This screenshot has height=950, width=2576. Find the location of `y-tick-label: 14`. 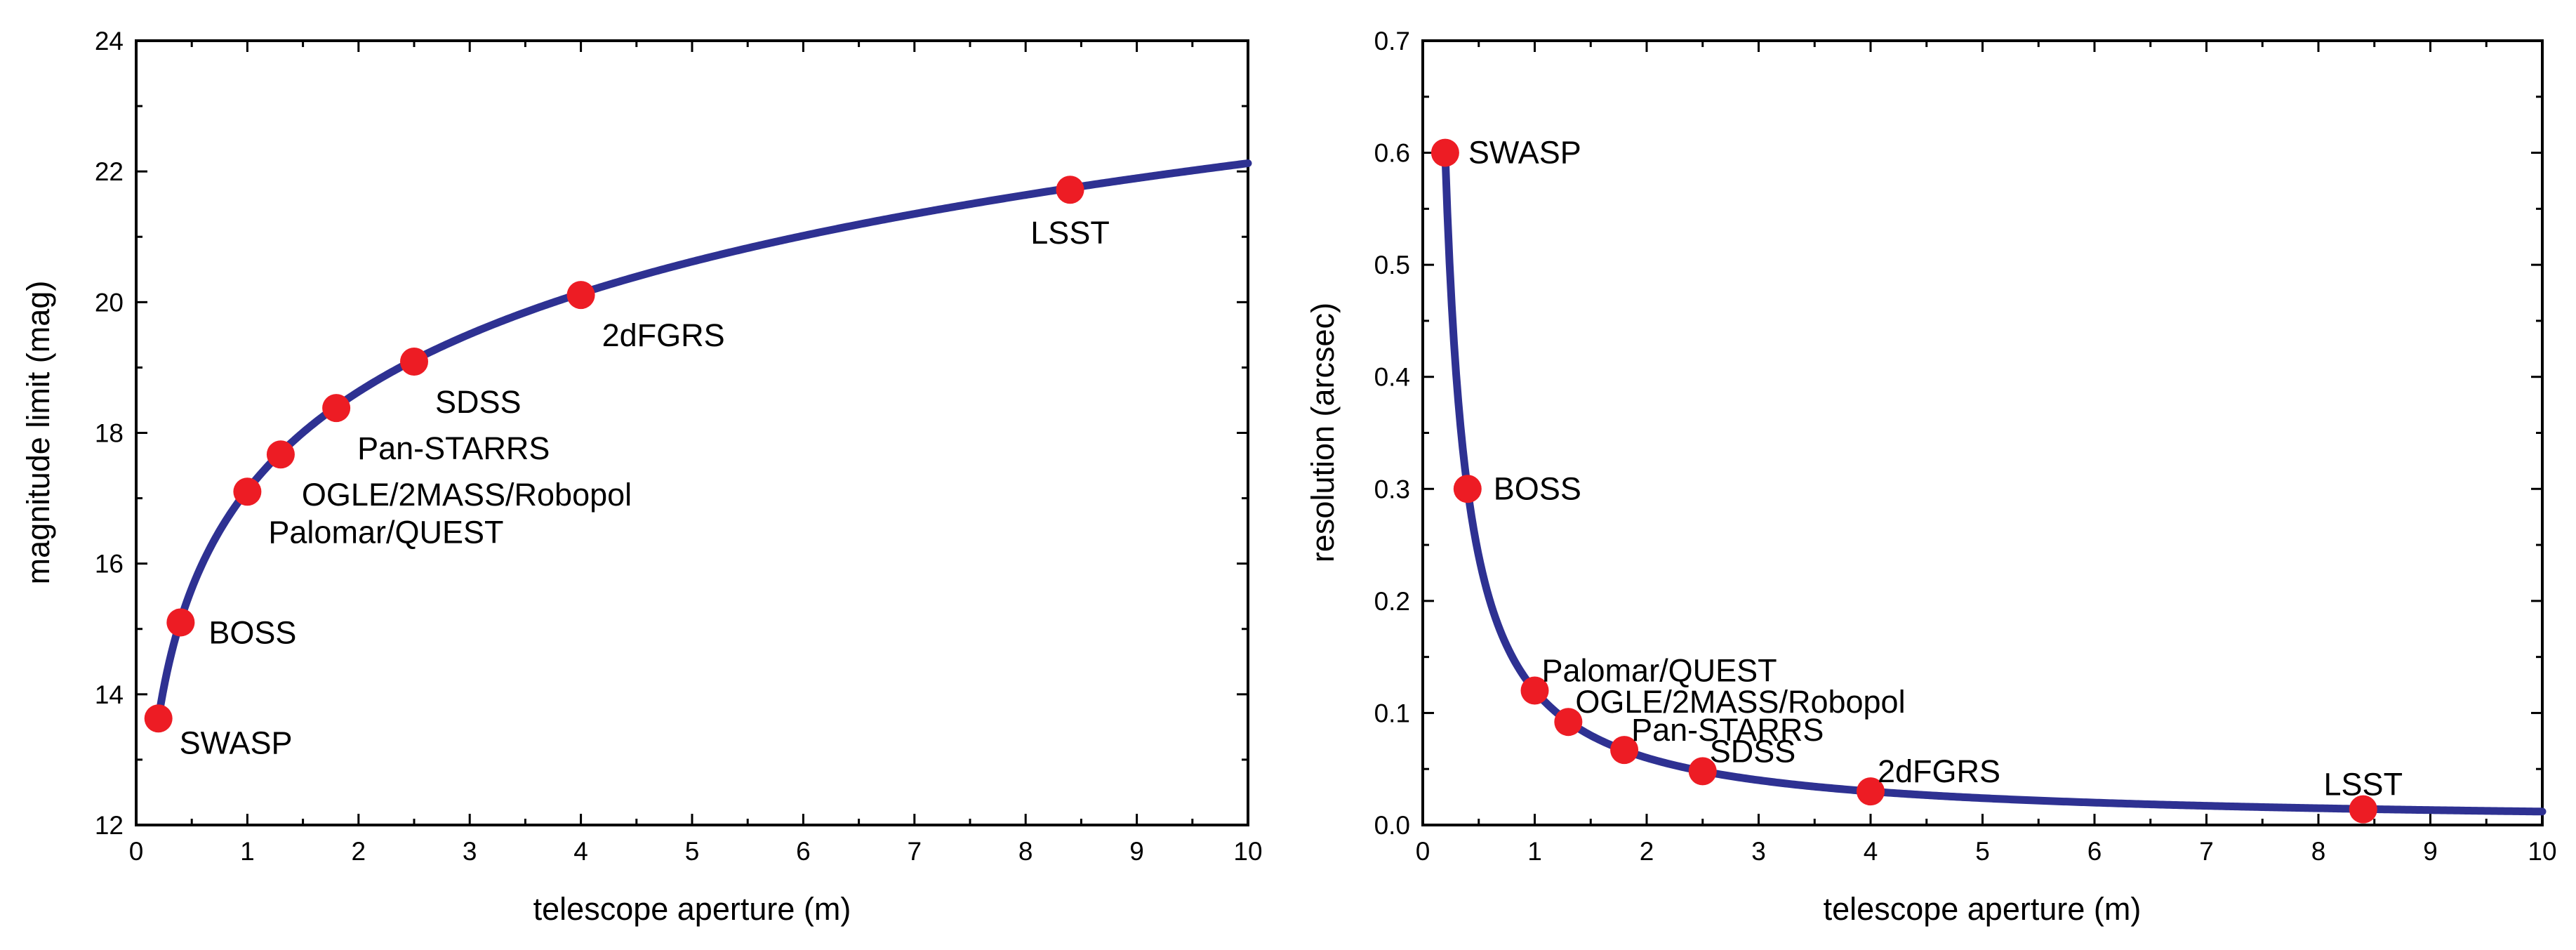

y-tick-label: 14 is located at coordinates (110, 694).